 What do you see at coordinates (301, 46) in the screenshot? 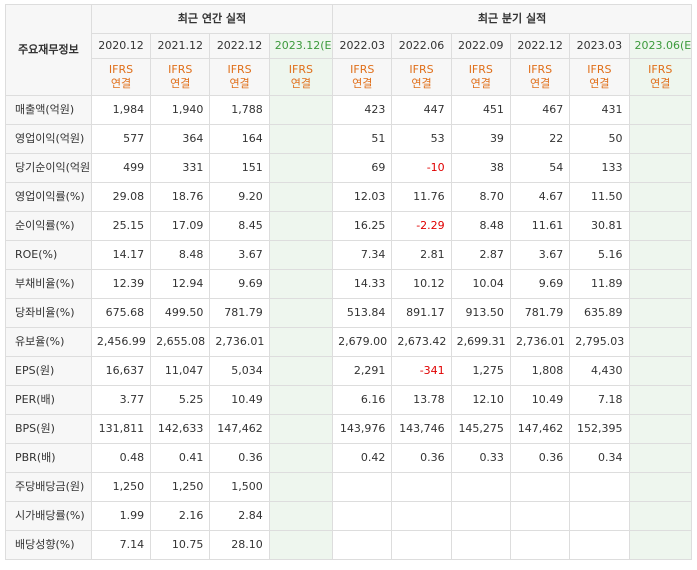
I see `period-header: 2023.12(E)` at bounding box center [301, 46].